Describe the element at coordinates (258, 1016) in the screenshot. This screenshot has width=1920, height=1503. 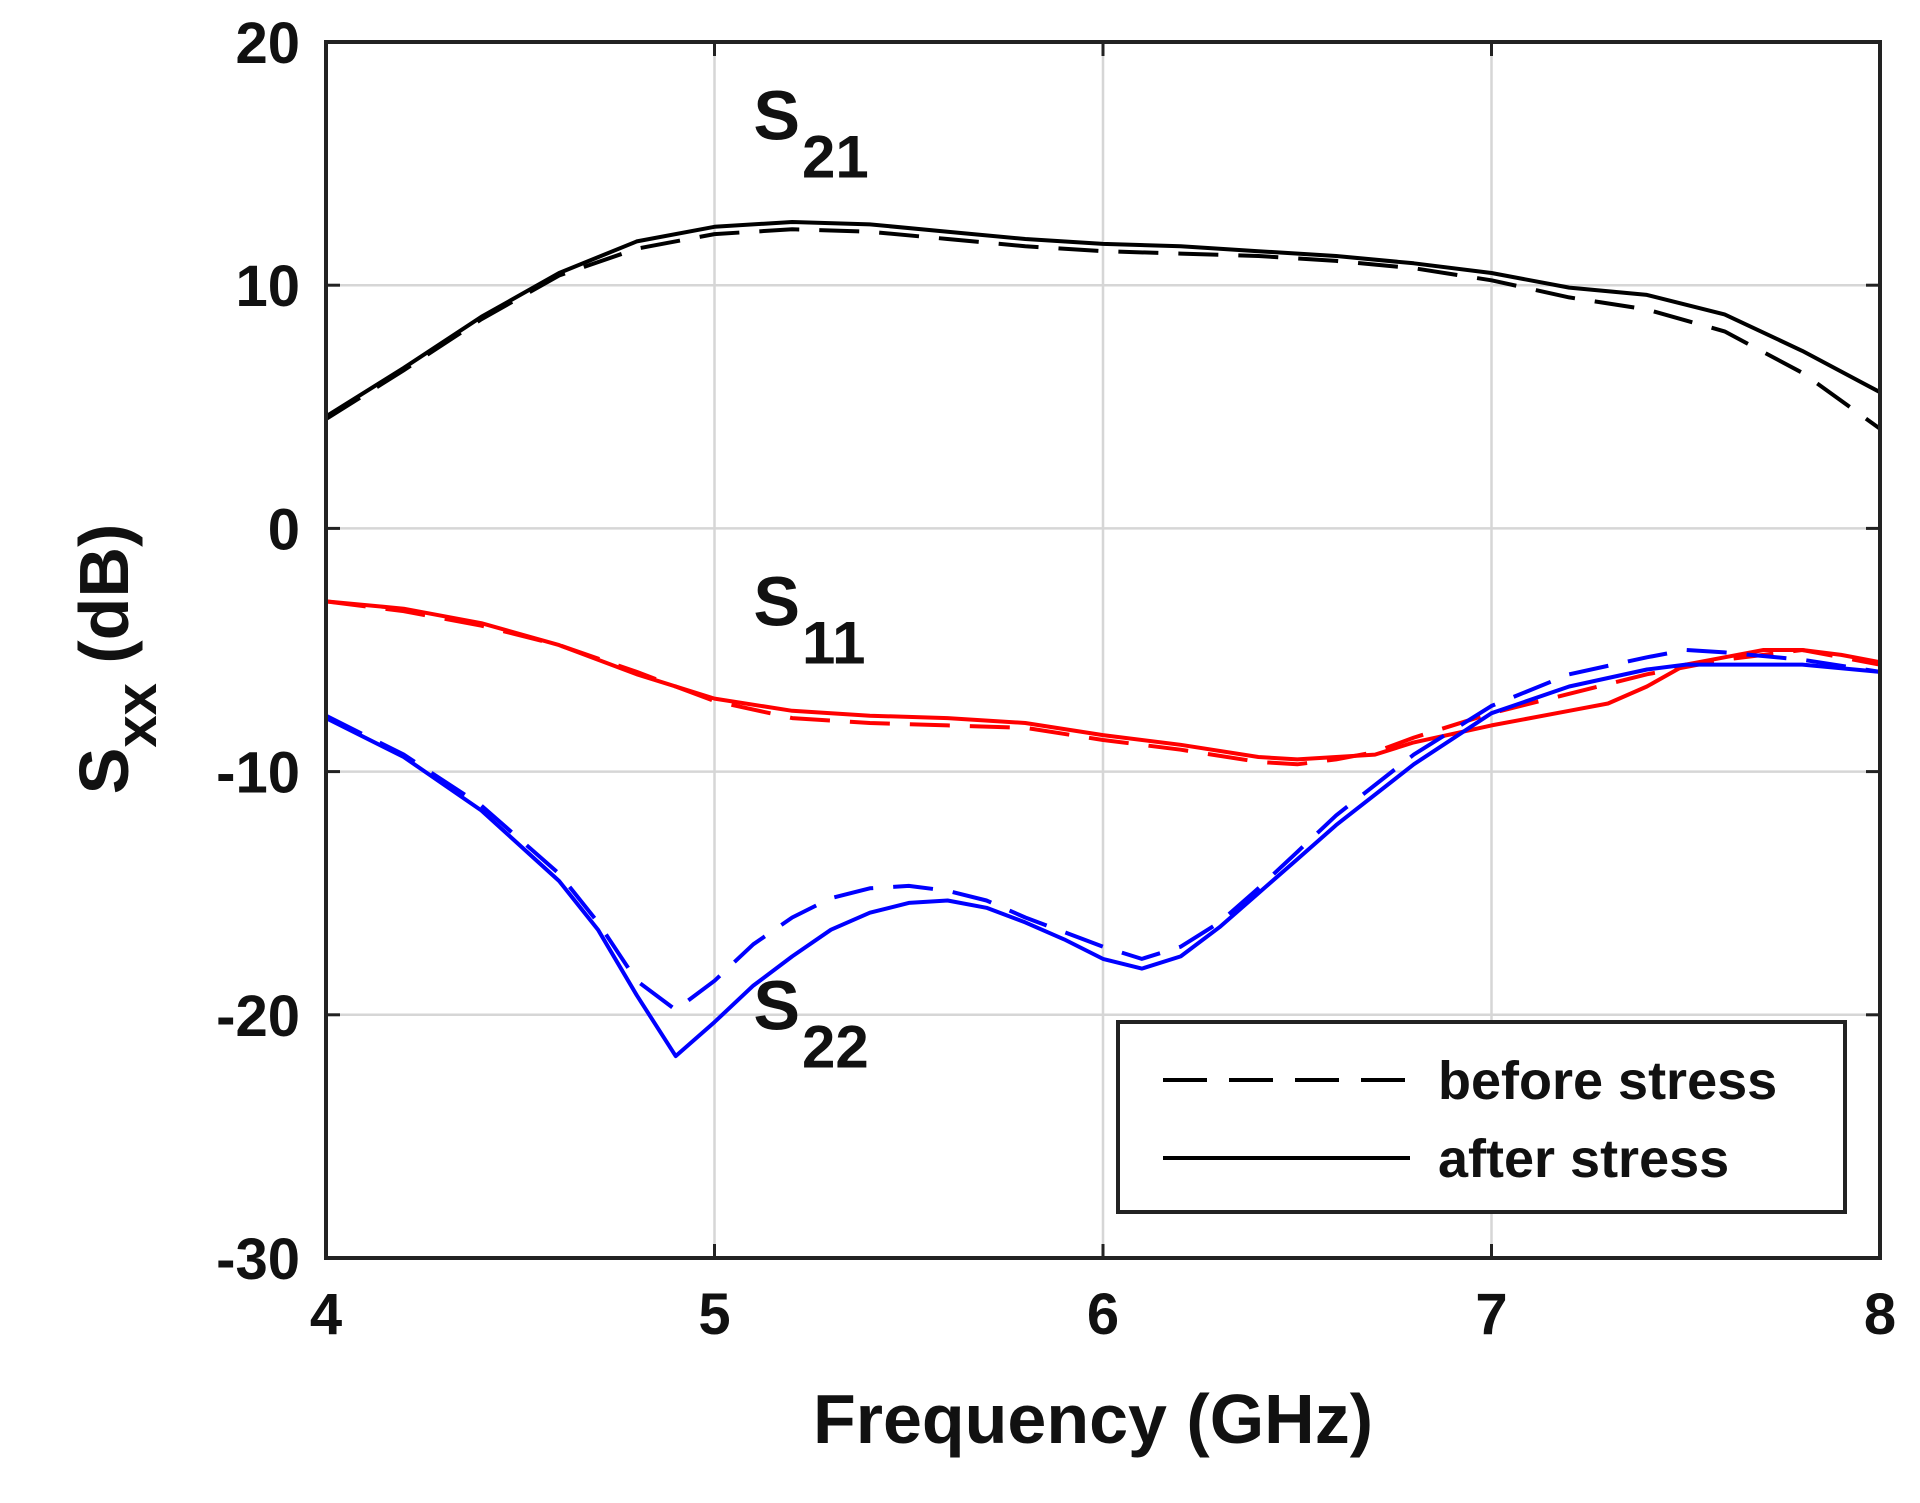
I see `y-tick-label: -20` at that location.